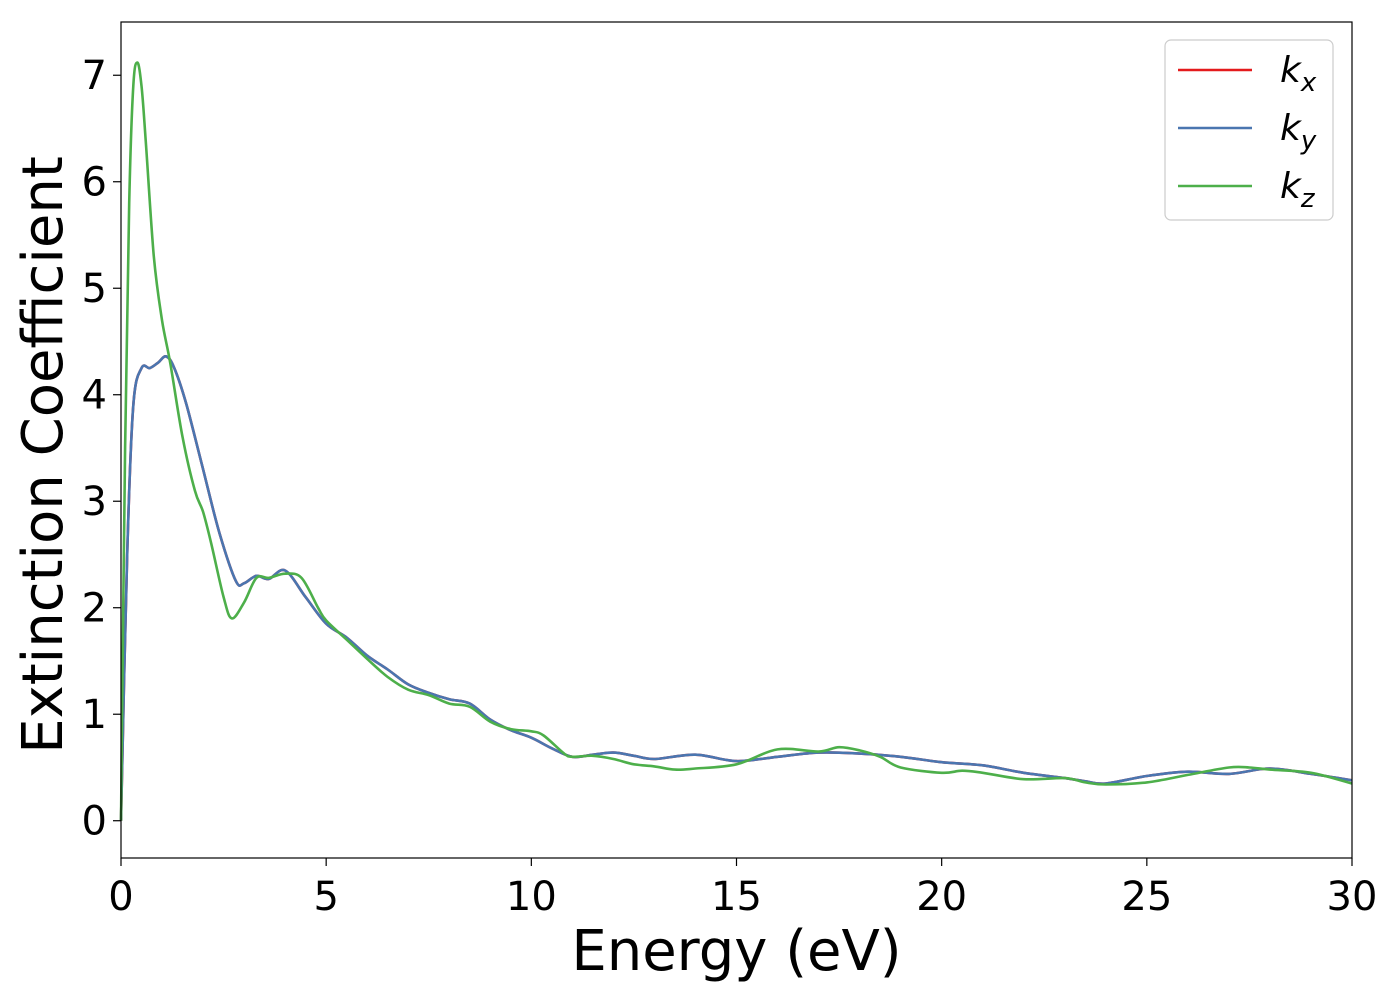 This screenshot has height=1000, width=1400. I want to click on x-tick-label: 30, so click(1352, 897).